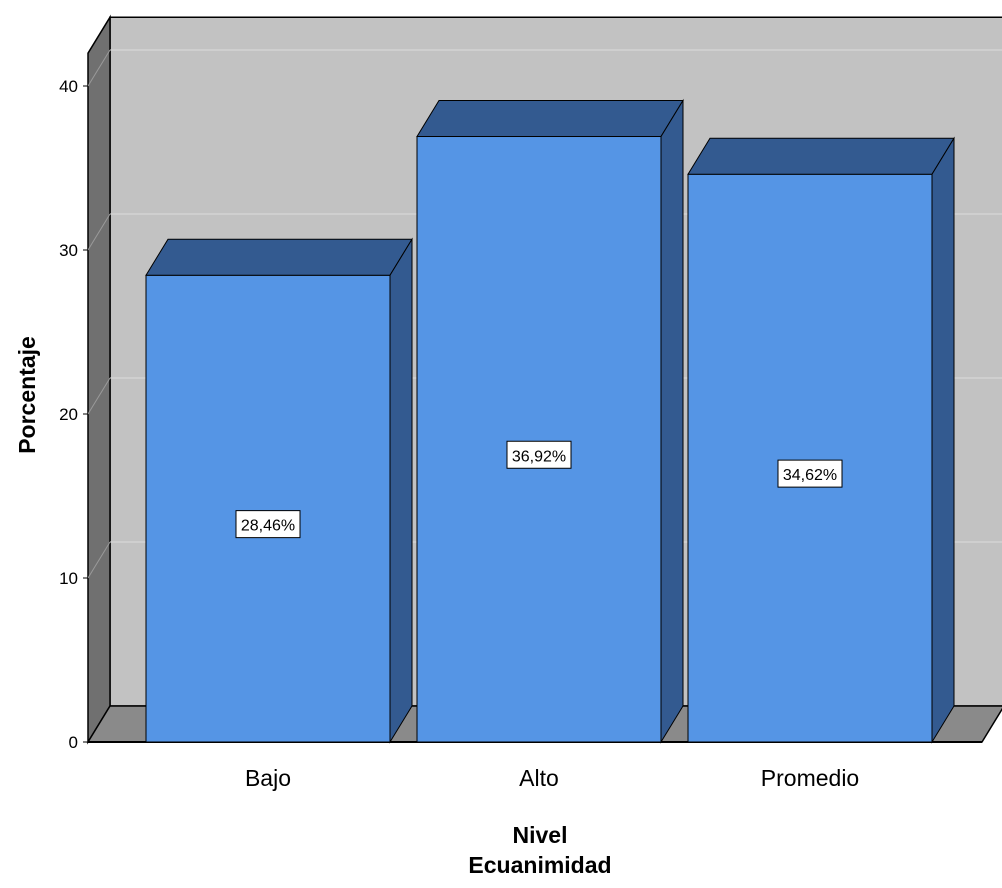  I want to click on side-wall, so click(99, 379).